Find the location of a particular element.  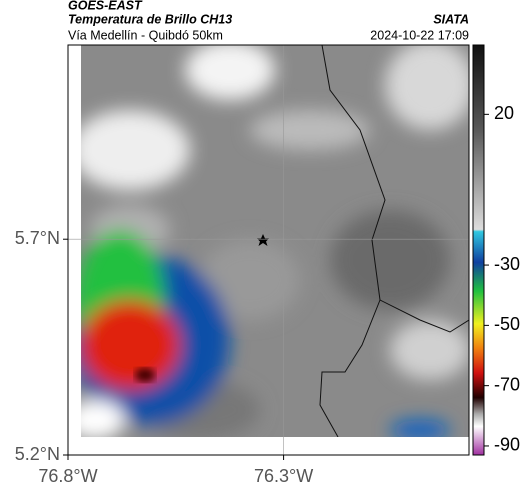

colorbar-tick-label: 20 is located at coordinates (504, 113).